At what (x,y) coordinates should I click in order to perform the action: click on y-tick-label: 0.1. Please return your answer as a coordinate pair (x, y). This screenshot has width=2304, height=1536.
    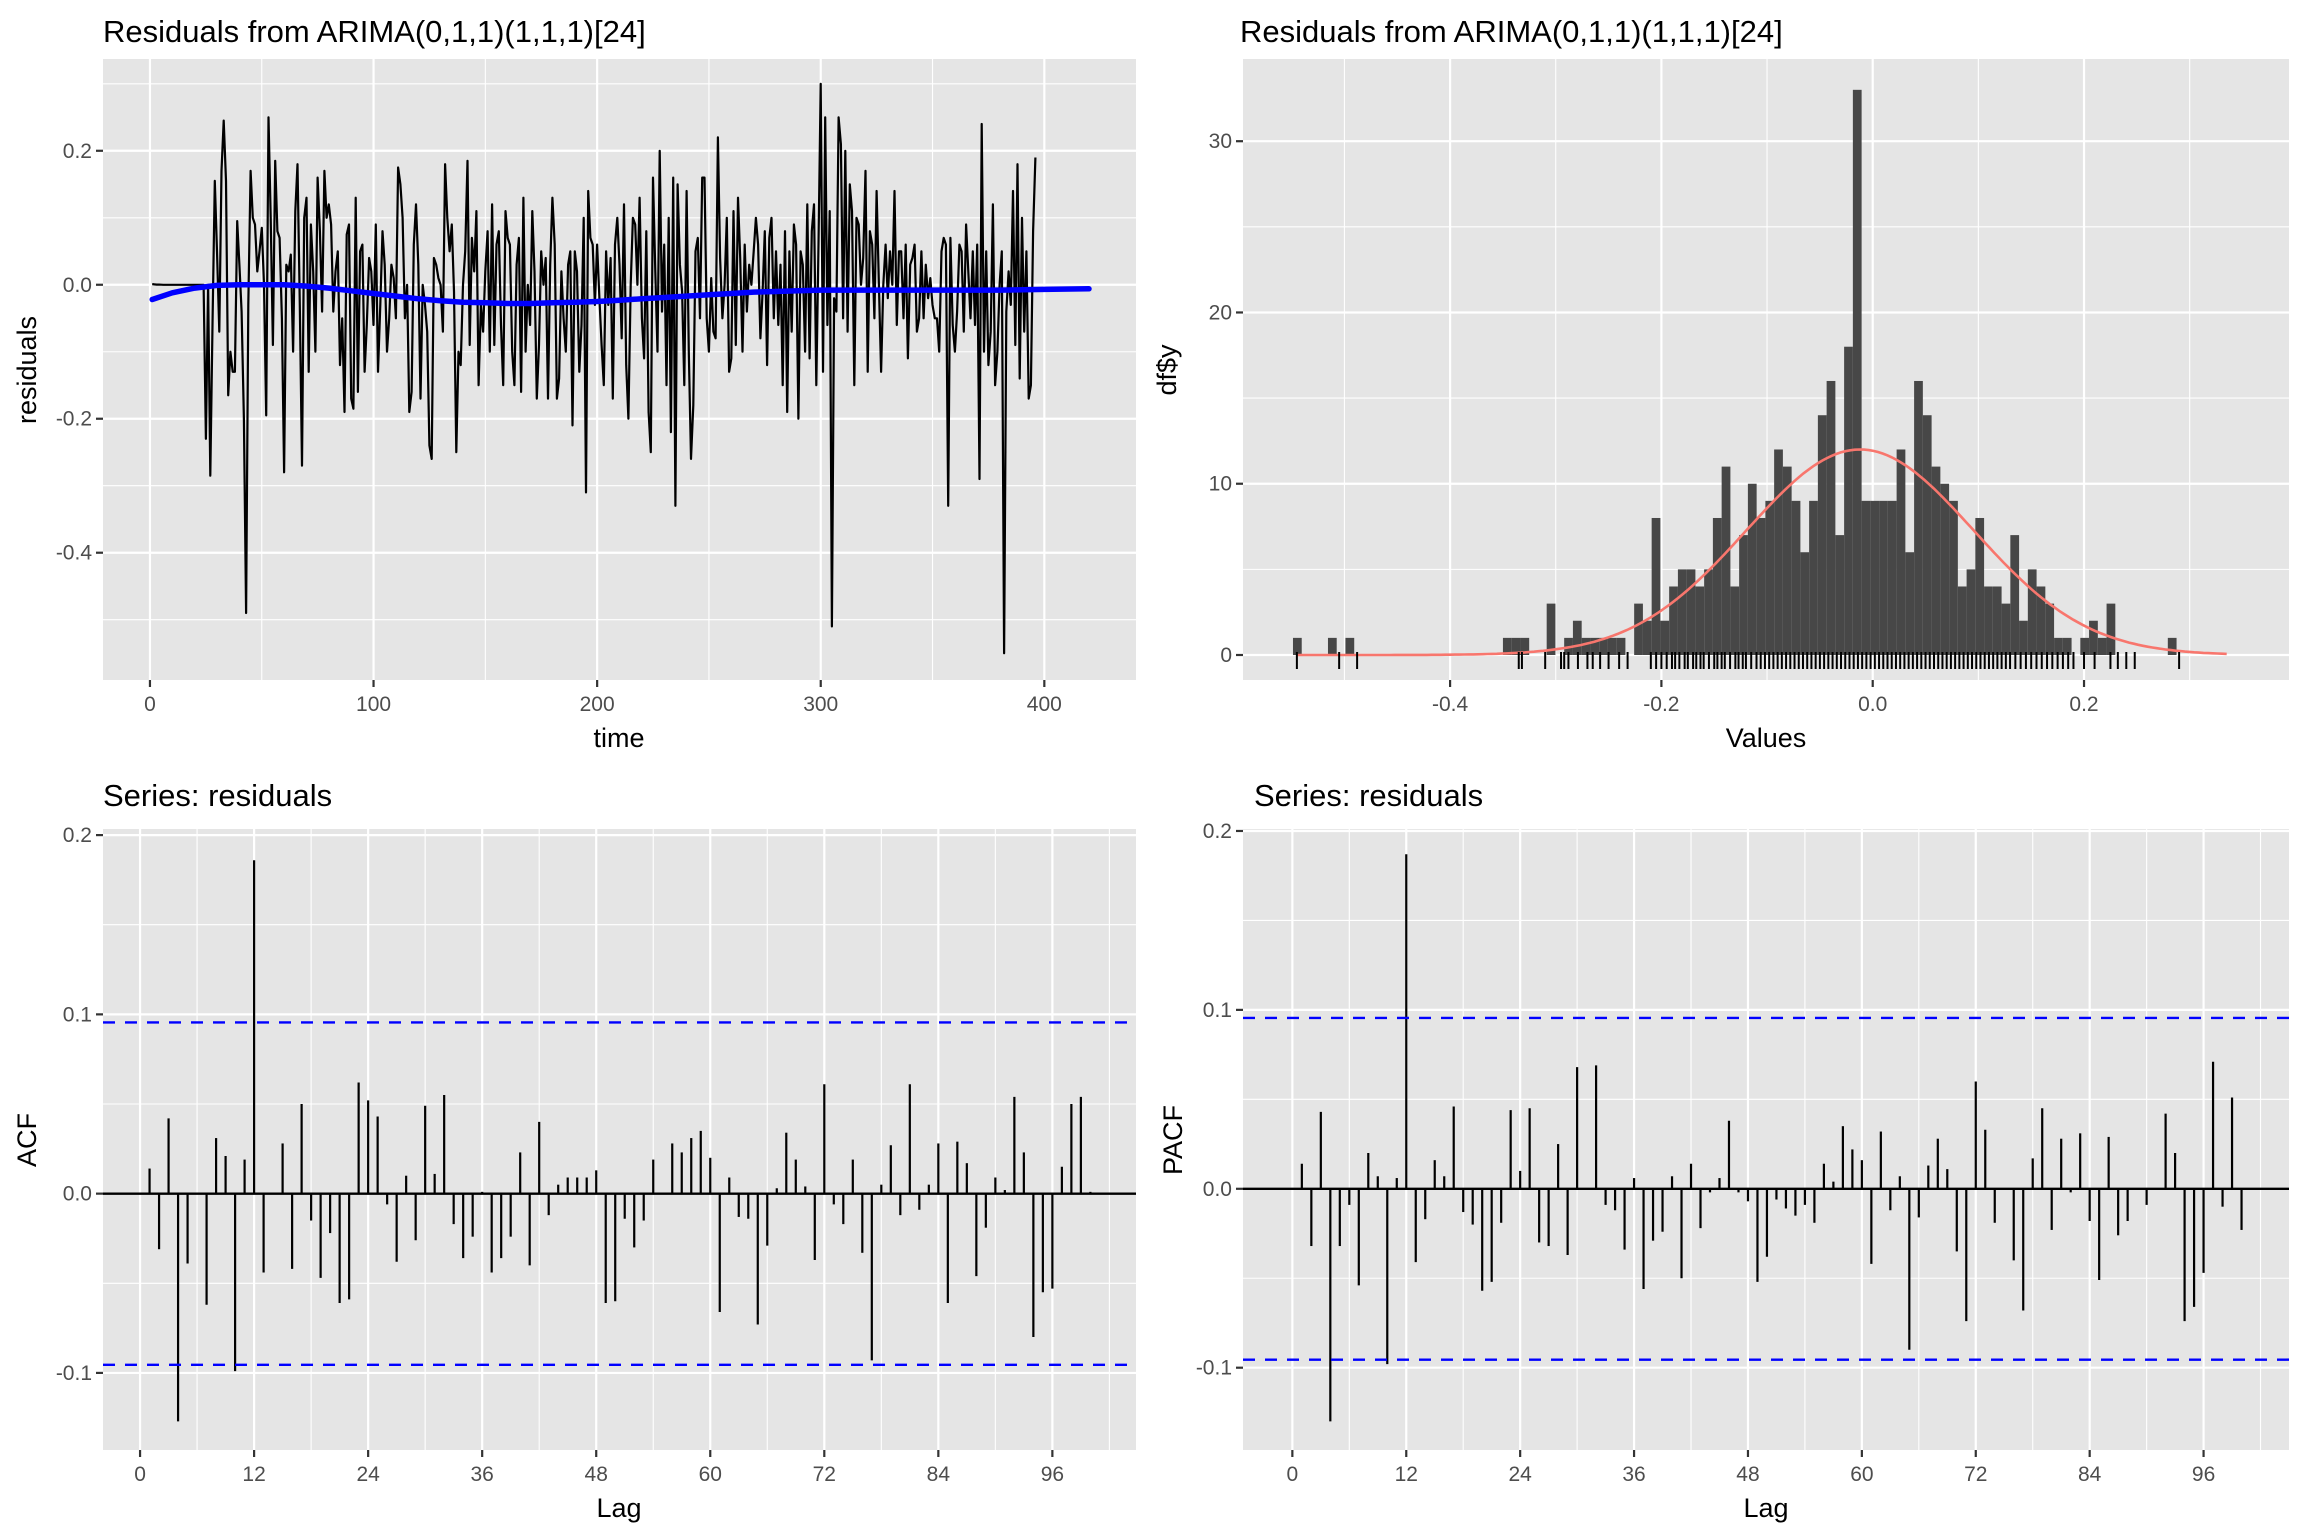
    Looking at the image, I should click on (77, 1014).